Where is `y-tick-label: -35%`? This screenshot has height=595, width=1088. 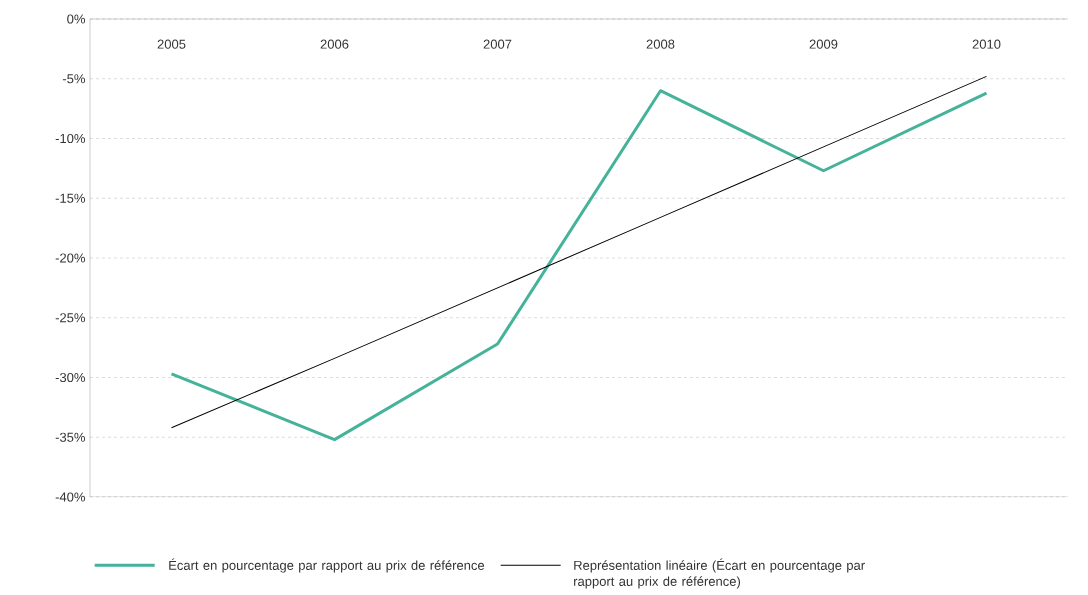
y-tick-label: -35% is located at coordinates (70, 437).